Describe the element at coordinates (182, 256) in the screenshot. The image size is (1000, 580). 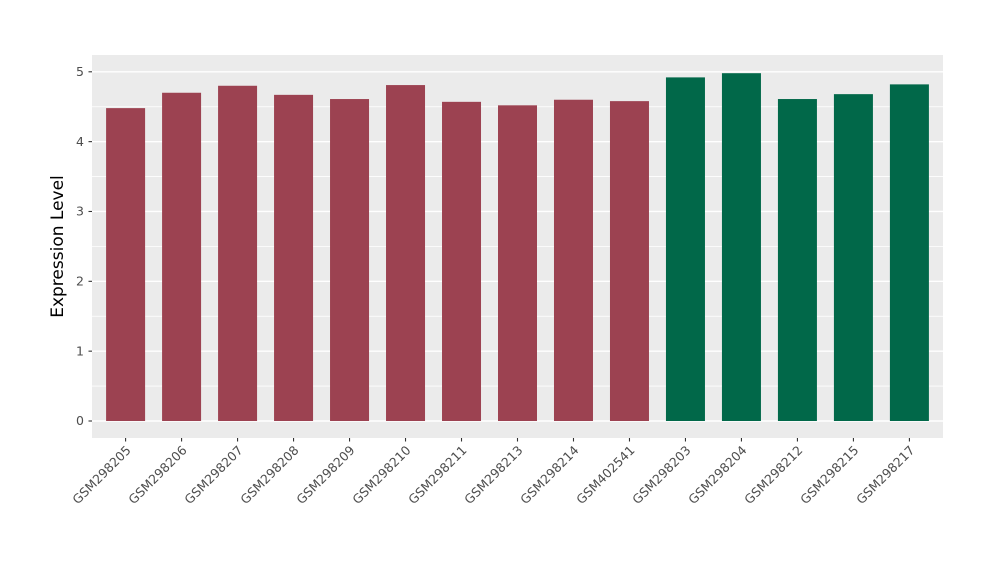
I see `bar-GSM298206` at that location.